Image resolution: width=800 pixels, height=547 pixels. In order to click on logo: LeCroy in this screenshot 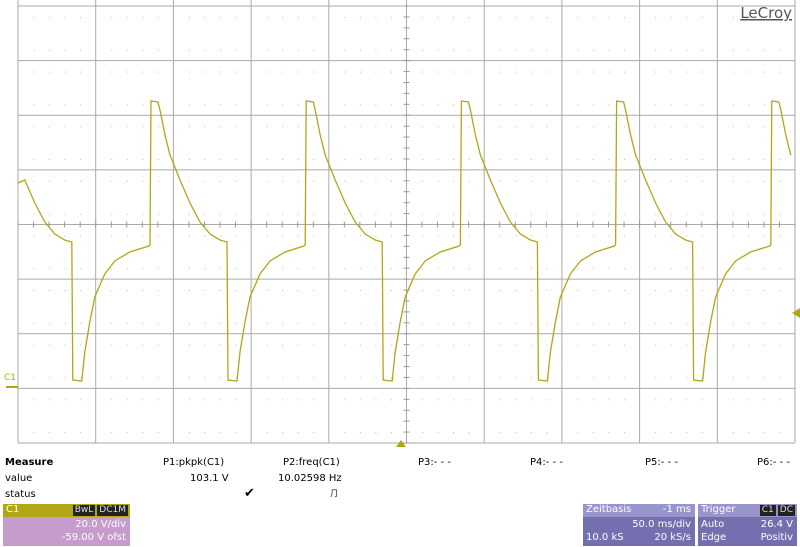, I will do `click(766, 13)`.